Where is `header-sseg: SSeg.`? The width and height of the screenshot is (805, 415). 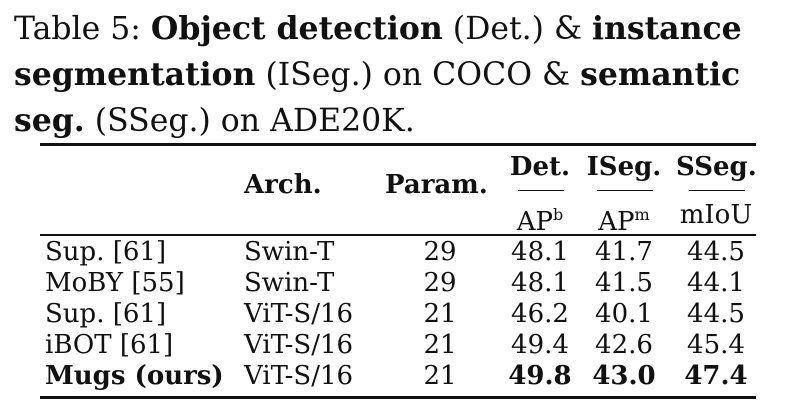
header-sseg: SSeg. is located at coordinates (716, 167).